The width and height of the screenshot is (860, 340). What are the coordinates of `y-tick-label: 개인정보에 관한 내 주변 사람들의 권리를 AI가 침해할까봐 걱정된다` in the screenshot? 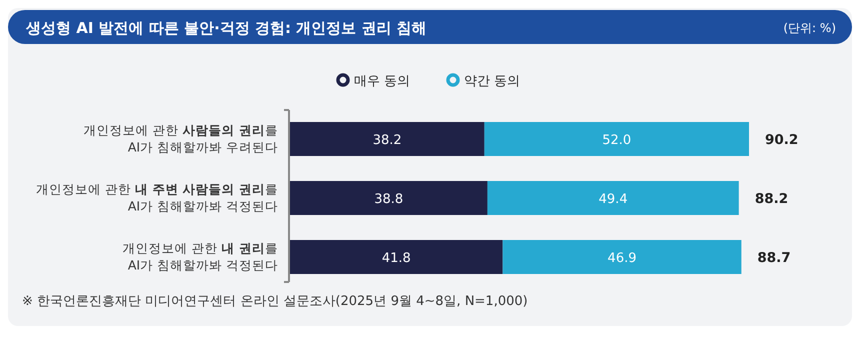 It's located at (157, 198).